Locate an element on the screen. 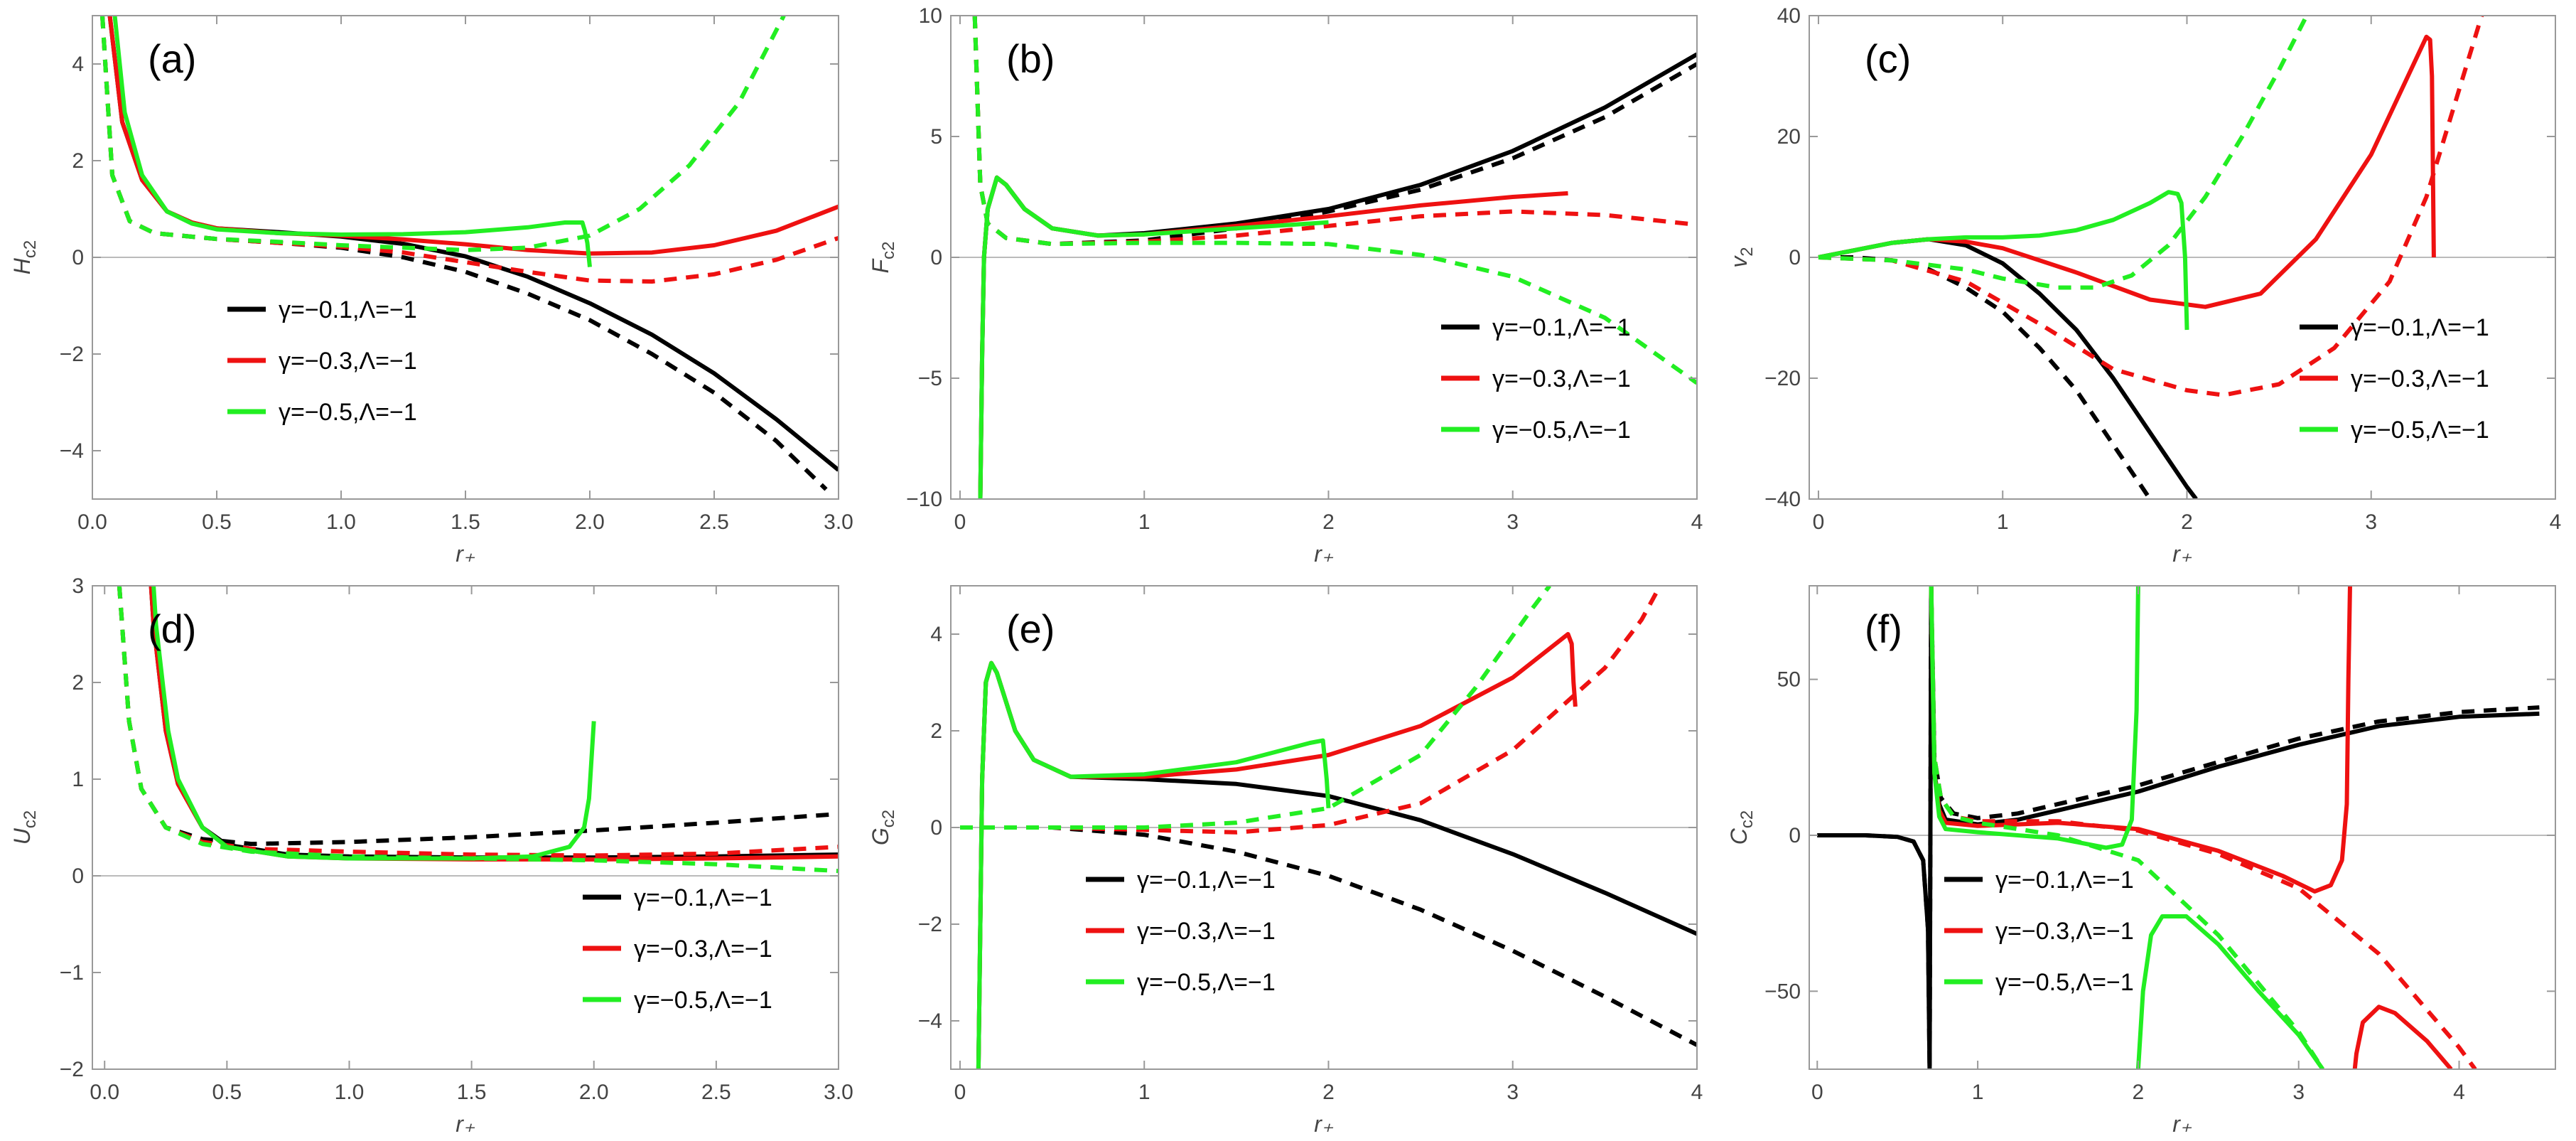 The height and width of the screenshot is (1141, 2576). chart-f-series-group is located at coordinates (2178, 827).